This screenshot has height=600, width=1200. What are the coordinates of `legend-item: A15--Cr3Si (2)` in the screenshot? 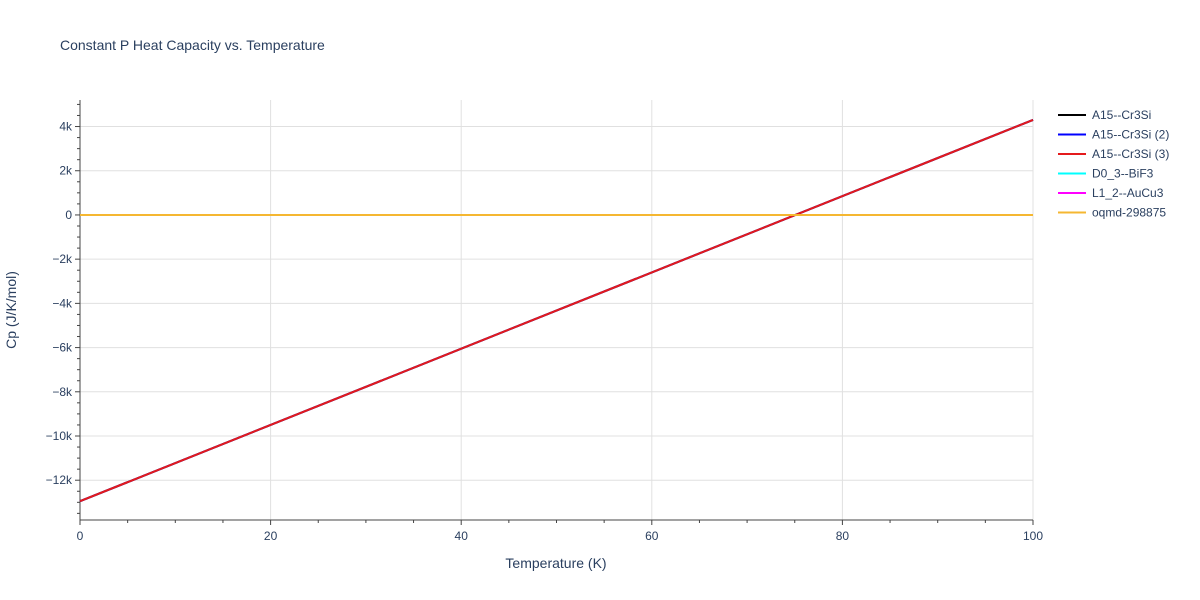 It's located at (1113, 135).